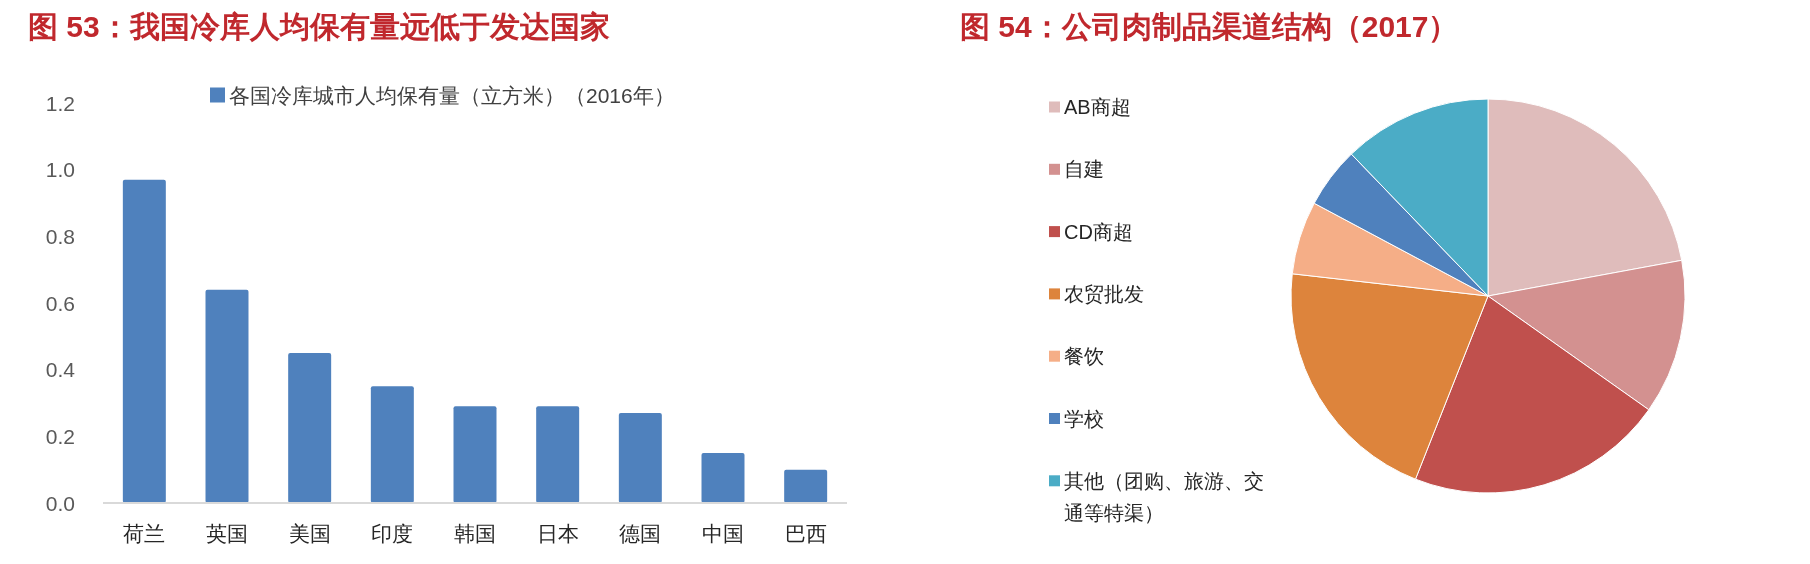  I want to click on y-tick-label: 0.4, so click(60, 370).